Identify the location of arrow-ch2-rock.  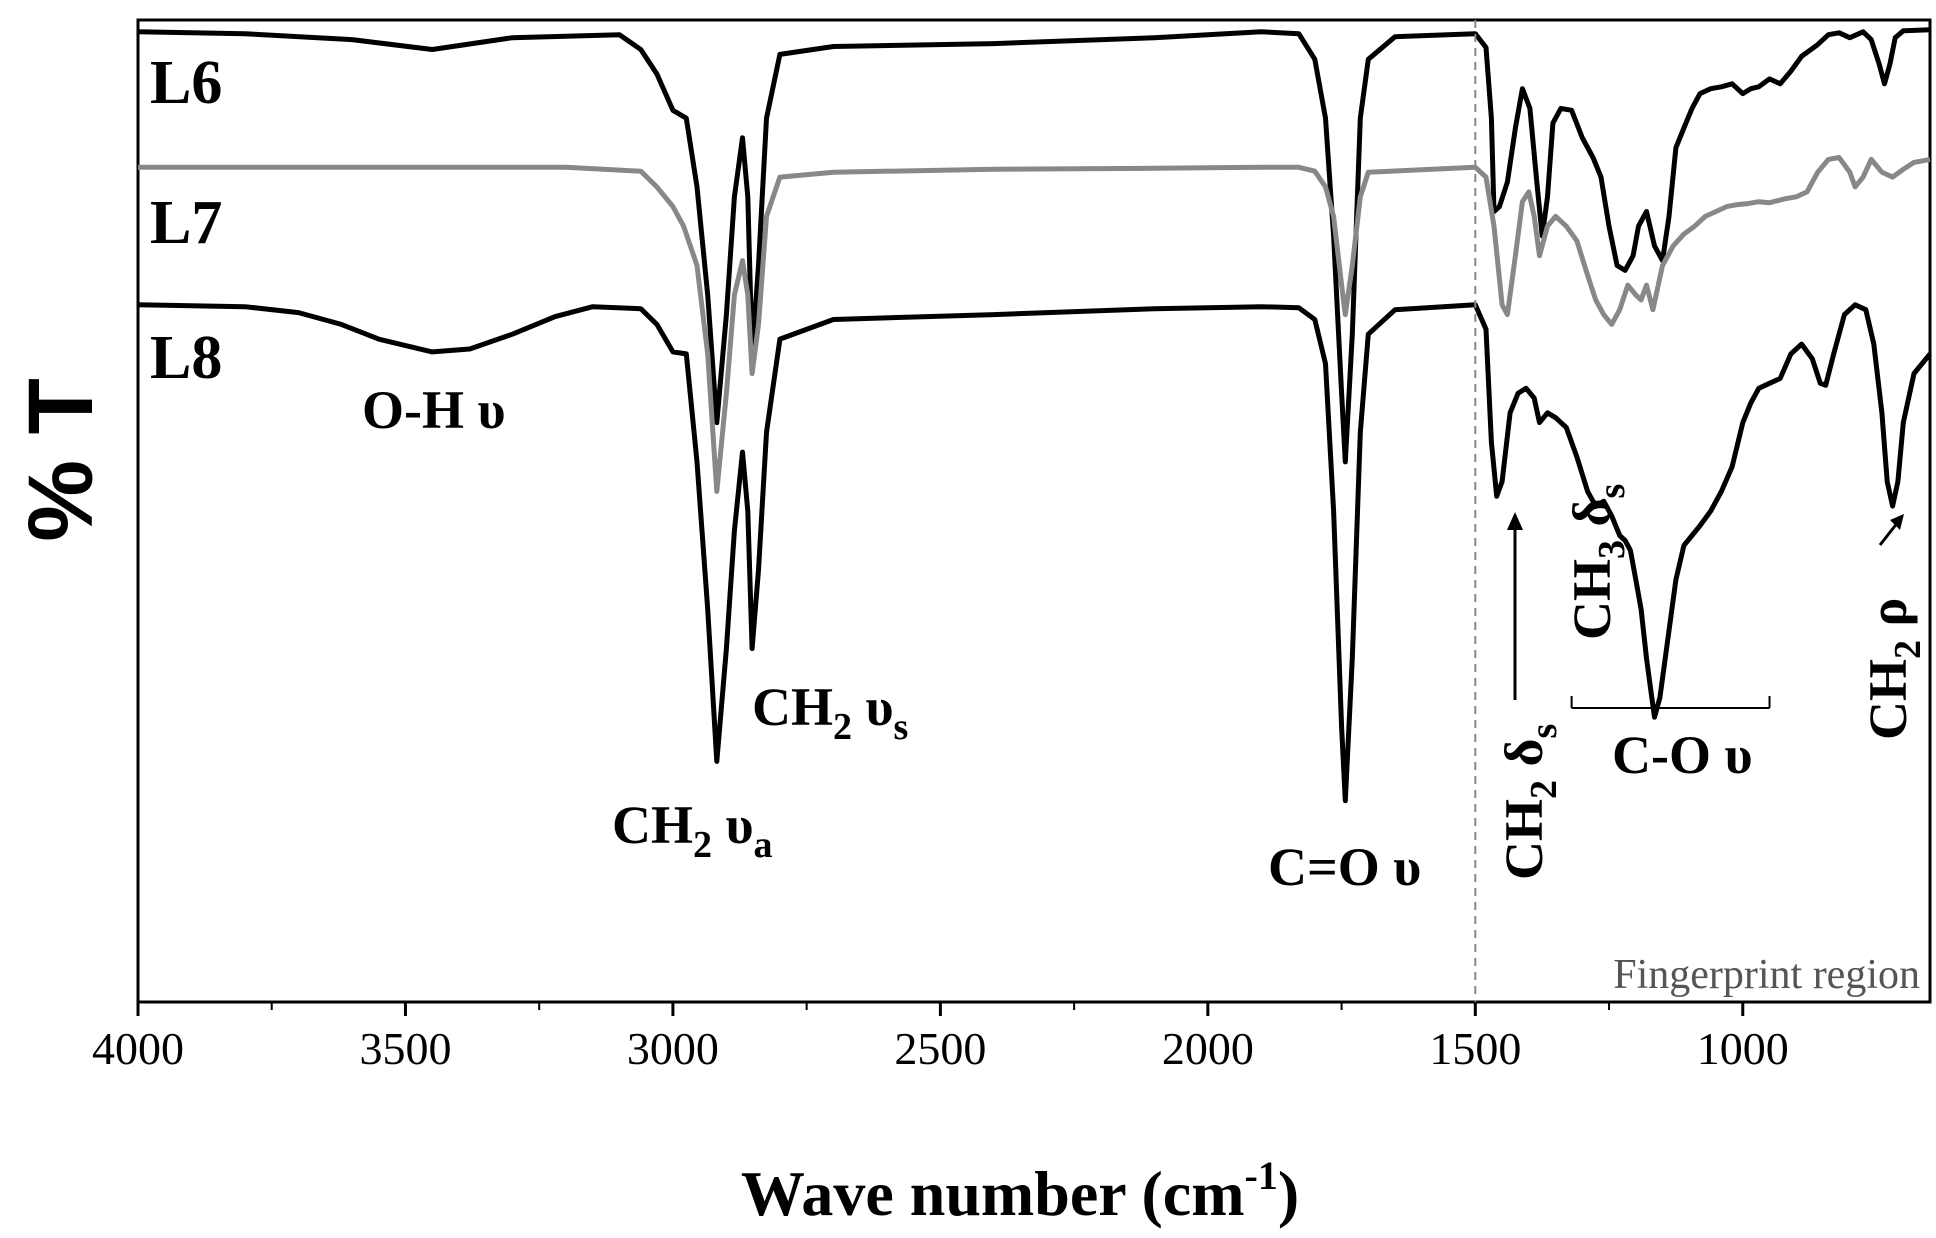
(1889, 533).